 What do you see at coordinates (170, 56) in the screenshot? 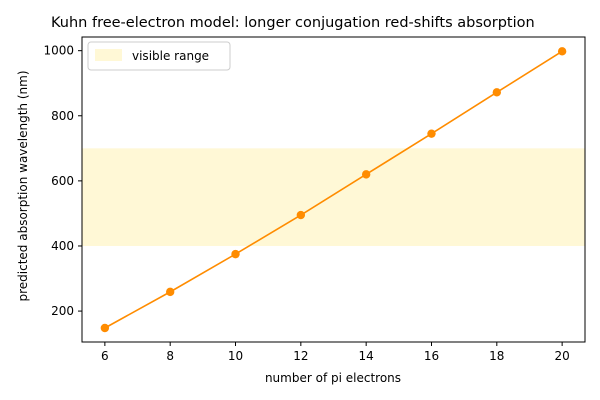
I see `legend-label: visible range` at bounding box center [170, 56].